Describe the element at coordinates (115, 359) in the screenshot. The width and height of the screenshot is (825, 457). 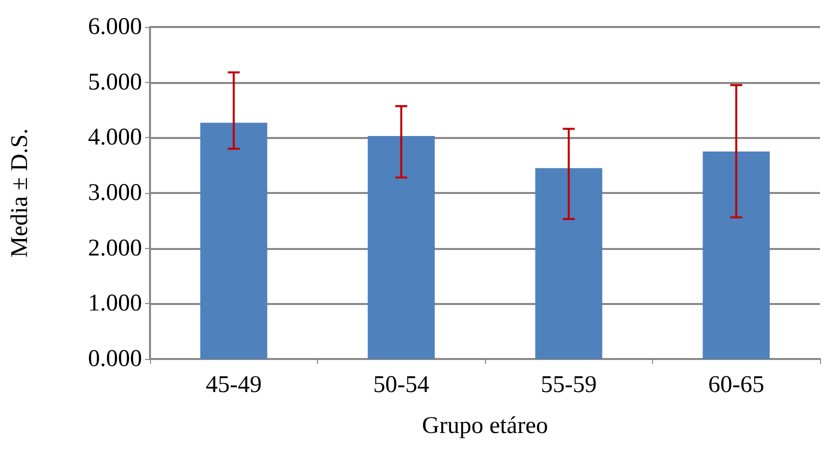
I see `y-tick-label: 0.000` at that location.